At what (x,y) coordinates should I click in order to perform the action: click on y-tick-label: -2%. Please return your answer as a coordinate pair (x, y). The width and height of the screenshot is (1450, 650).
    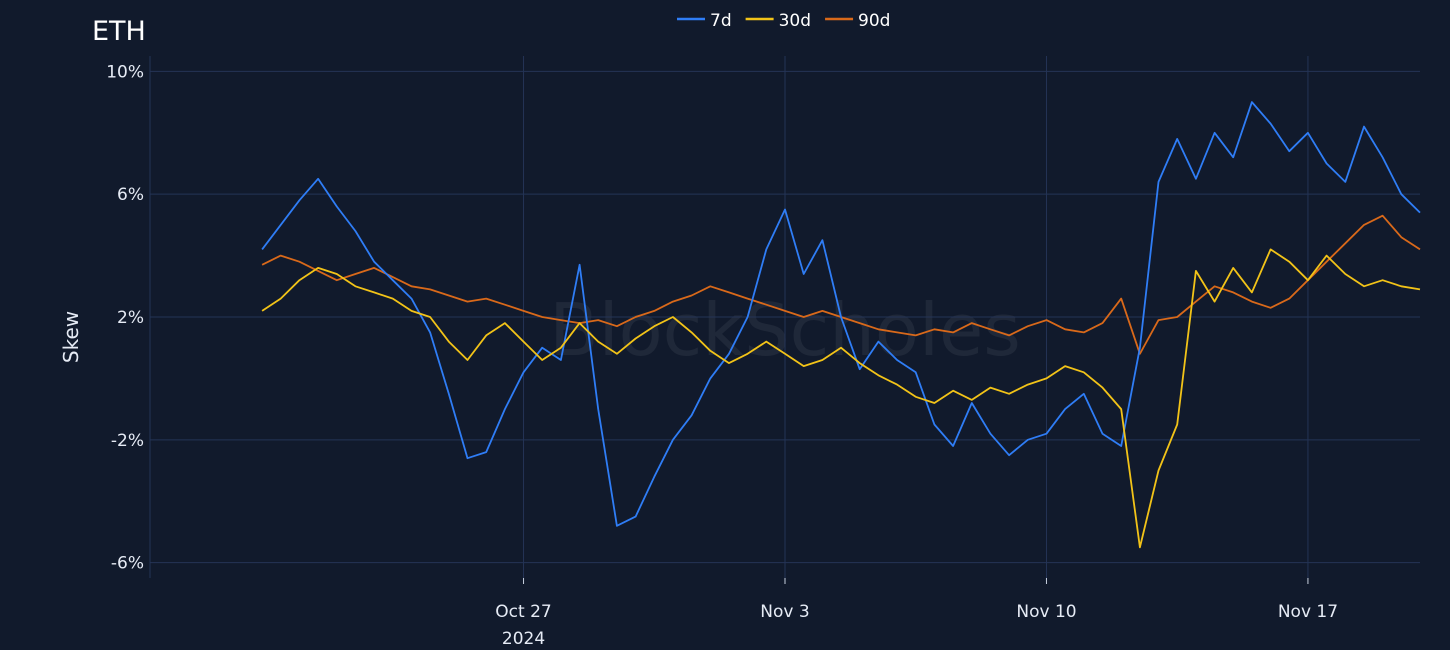
    Looking at the image, I should click on (127, 441).